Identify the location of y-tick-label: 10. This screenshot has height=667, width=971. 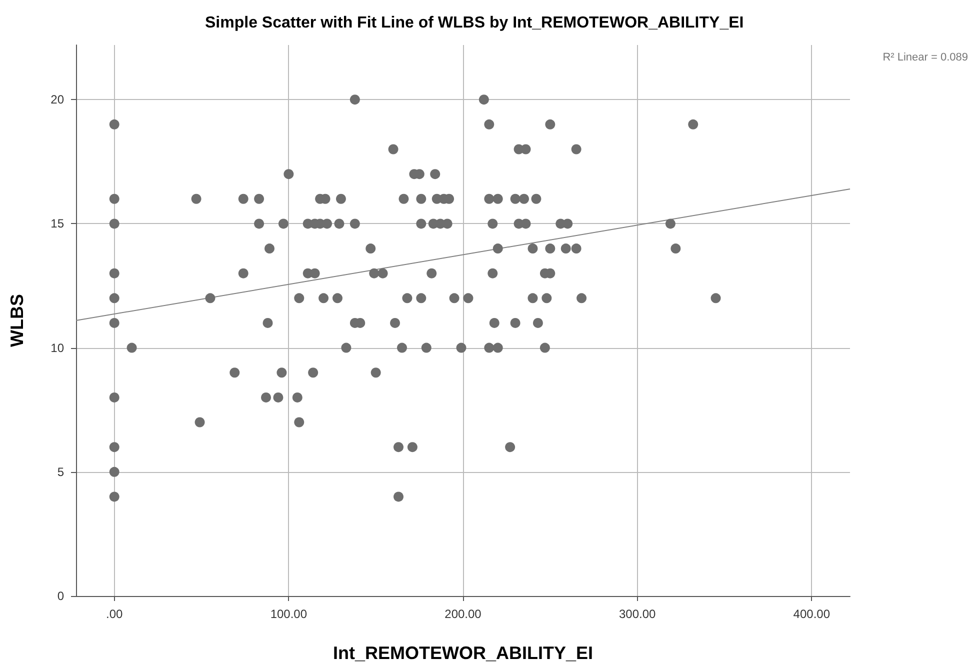
(57, 347).